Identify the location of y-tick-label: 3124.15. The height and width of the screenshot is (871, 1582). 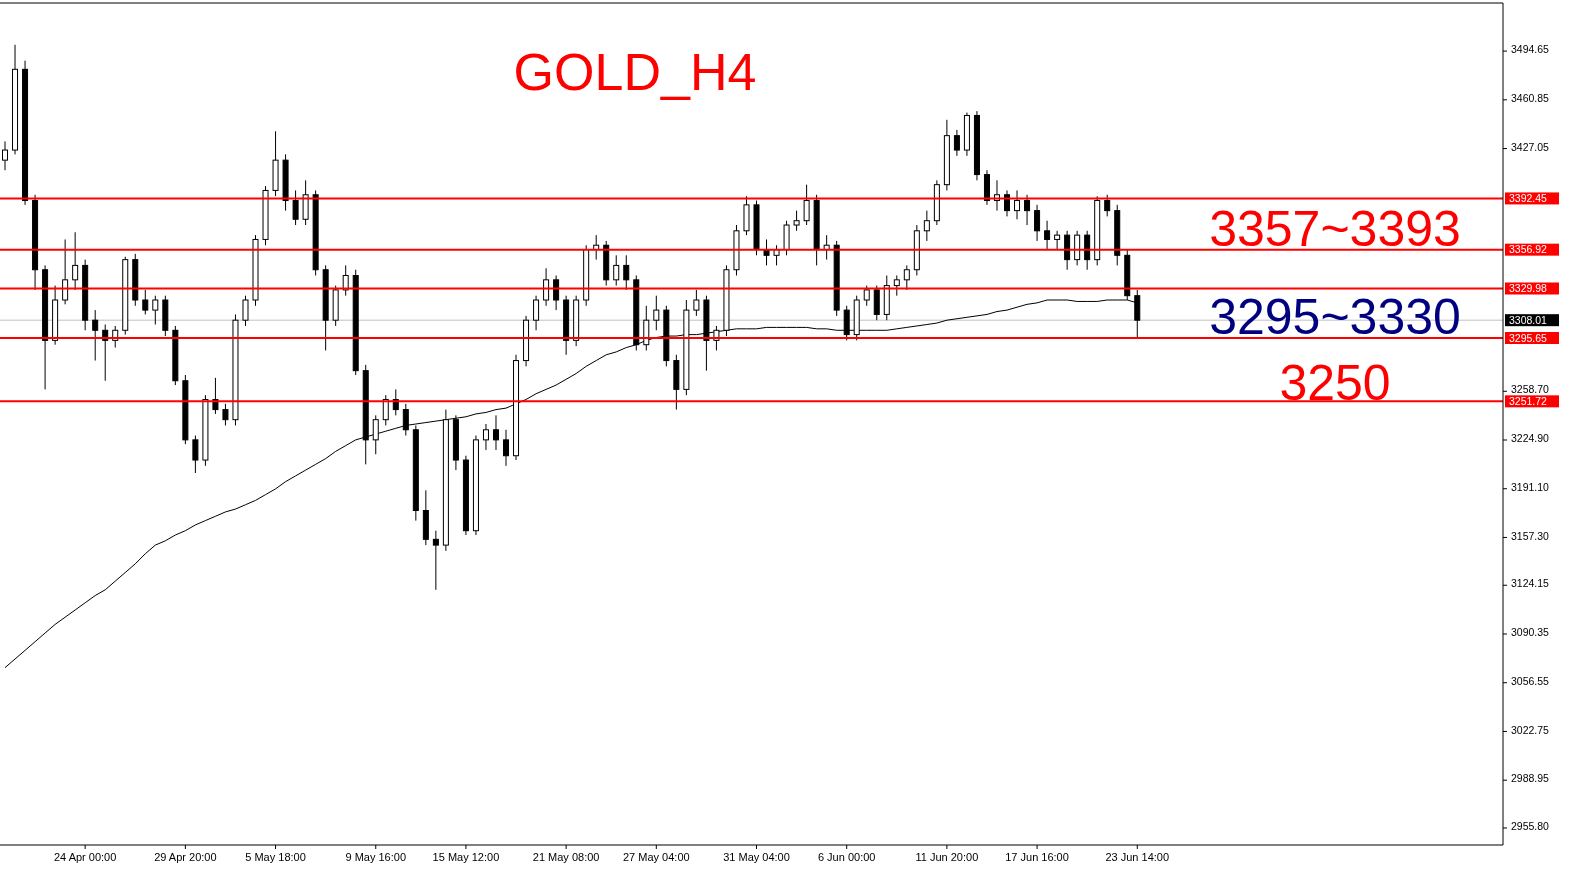
(1530, 583).